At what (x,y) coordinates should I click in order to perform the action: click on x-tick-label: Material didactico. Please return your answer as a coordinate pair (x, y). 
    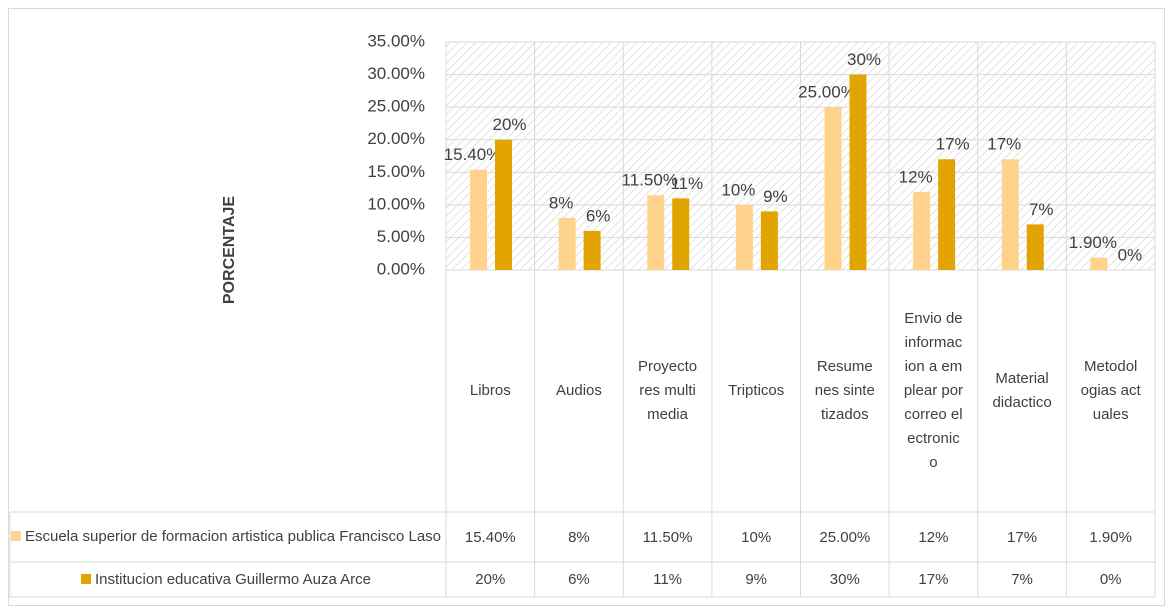
    Looking at the image, I should click on (1022, 390).